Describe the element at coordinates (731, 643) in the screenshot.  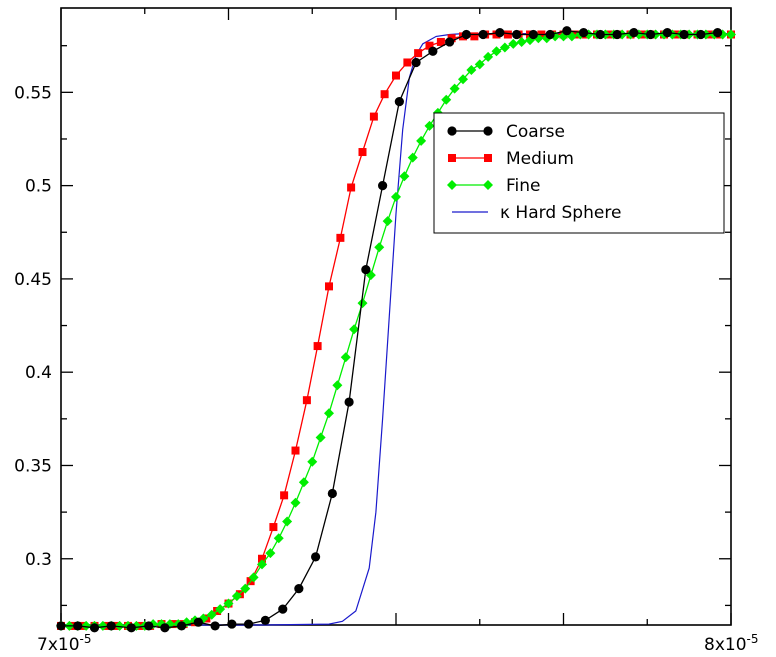
I see `x-tick-label-right: 8x10⁻⁵` at that location.